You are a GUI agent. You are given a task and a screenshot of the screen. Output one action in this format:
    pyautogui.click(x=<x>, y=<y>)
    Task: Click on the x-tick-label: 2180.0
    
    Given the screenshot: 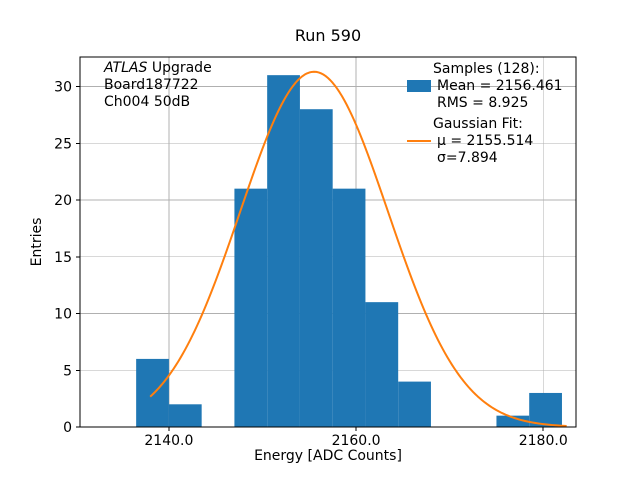 What is the action you would take?
    pyautogui.click(x=543, y=441)
    